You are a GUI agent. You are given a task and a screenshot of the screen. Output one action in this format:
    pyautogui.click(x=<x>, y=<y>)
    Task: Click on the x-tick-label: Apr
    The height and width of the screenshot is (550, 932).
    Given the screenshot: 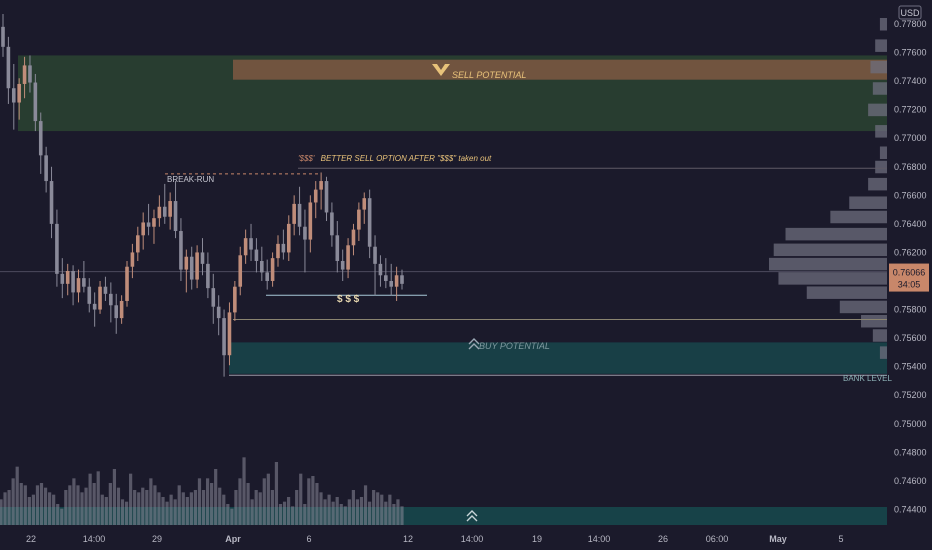 What is the action you would take?
    pyautogui.click(x=233, y=539)
    